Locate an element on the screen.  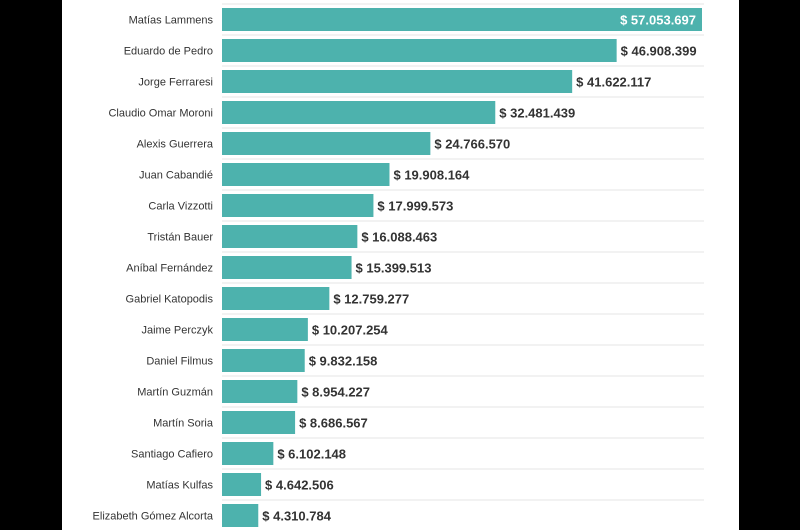
category-label: Aníbal Fernández is located at coordinates (169, 269).